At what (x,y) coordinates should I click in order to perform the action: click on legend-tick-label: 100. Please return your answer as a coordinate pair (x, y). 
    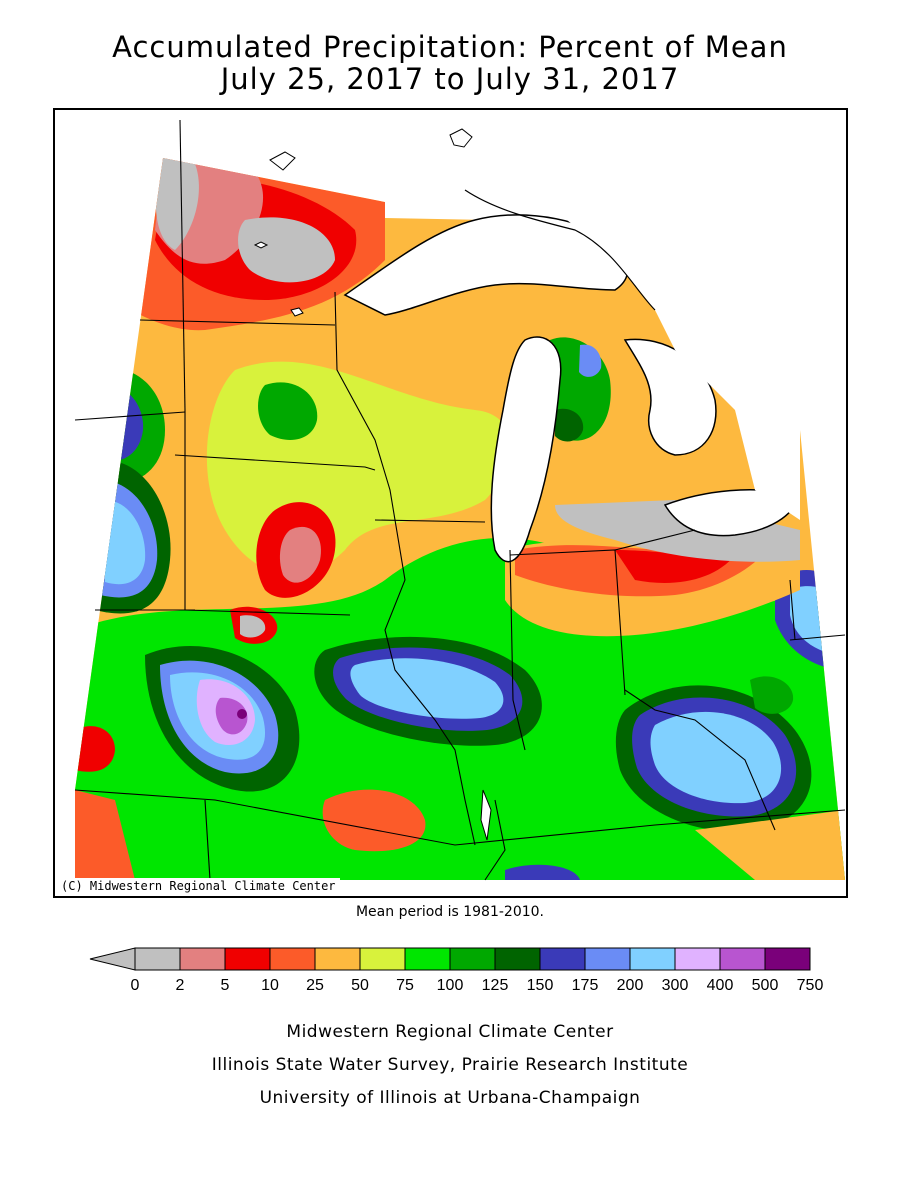
    Looking at the image, I should click on (450, 985).